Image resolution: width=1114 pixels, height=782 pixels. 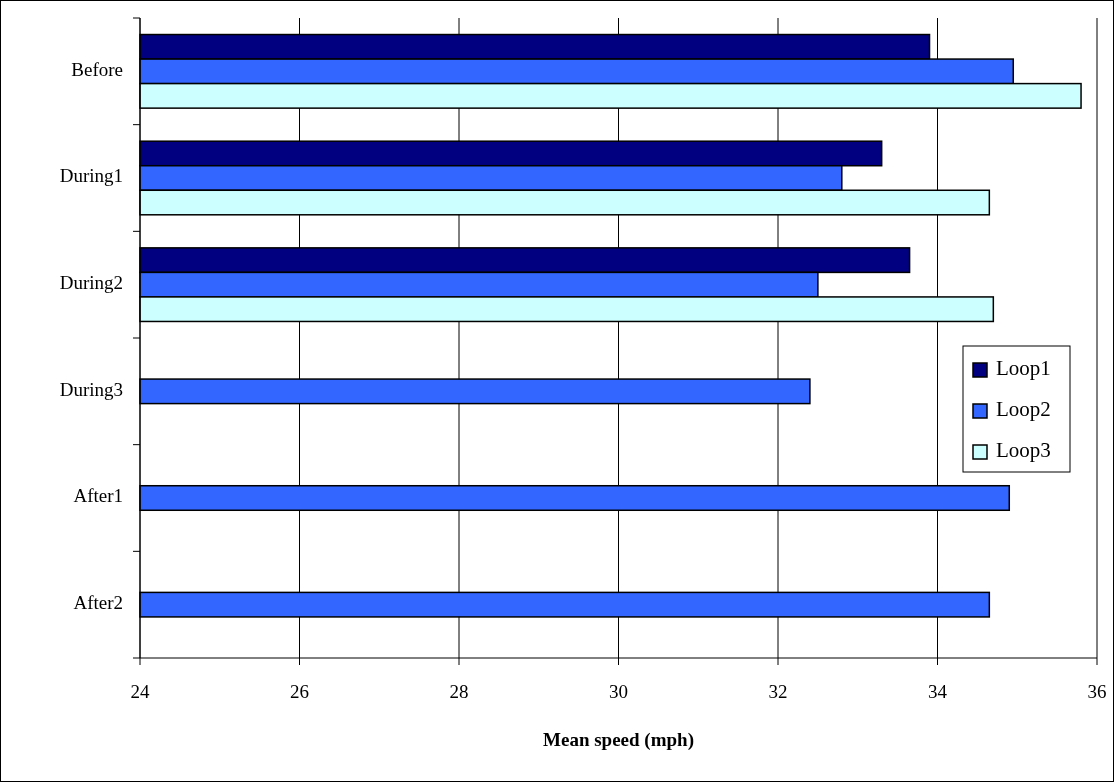 What do you see at coordinates (1023, 449) in the screenshot?
I see `legend-label: Loop3` at bounding box center [1023, 449].